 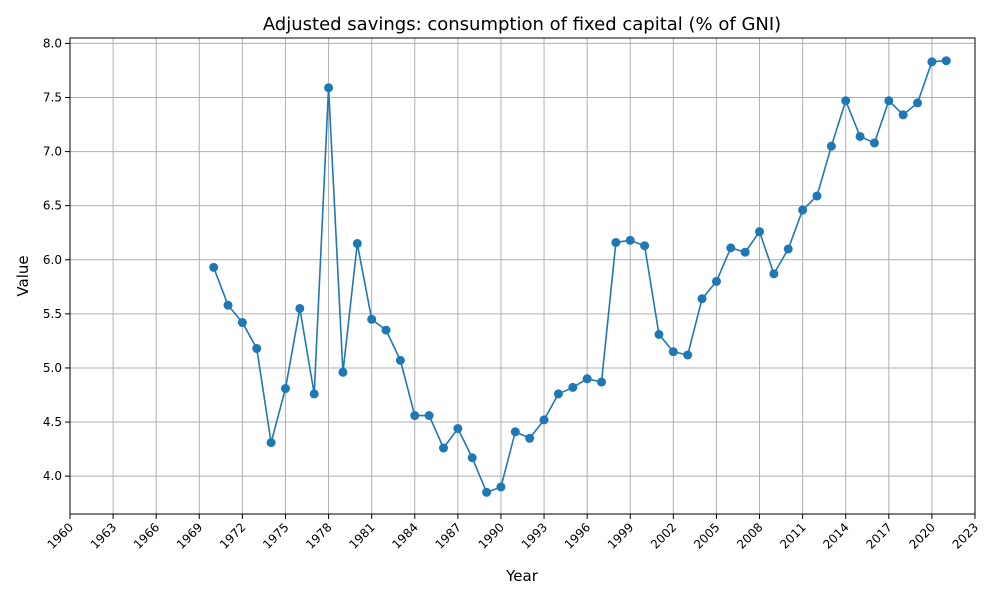 What do you see at coordinates (522, 576) in the screenshot?
I see `x-axis-label: Year` at bounding box center [522, 576].